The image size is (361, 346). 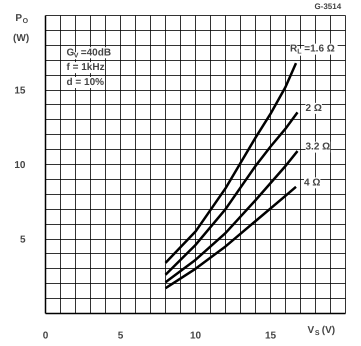 I want to click on series-label: 3.2 Ω, so click(x=318, y=147).